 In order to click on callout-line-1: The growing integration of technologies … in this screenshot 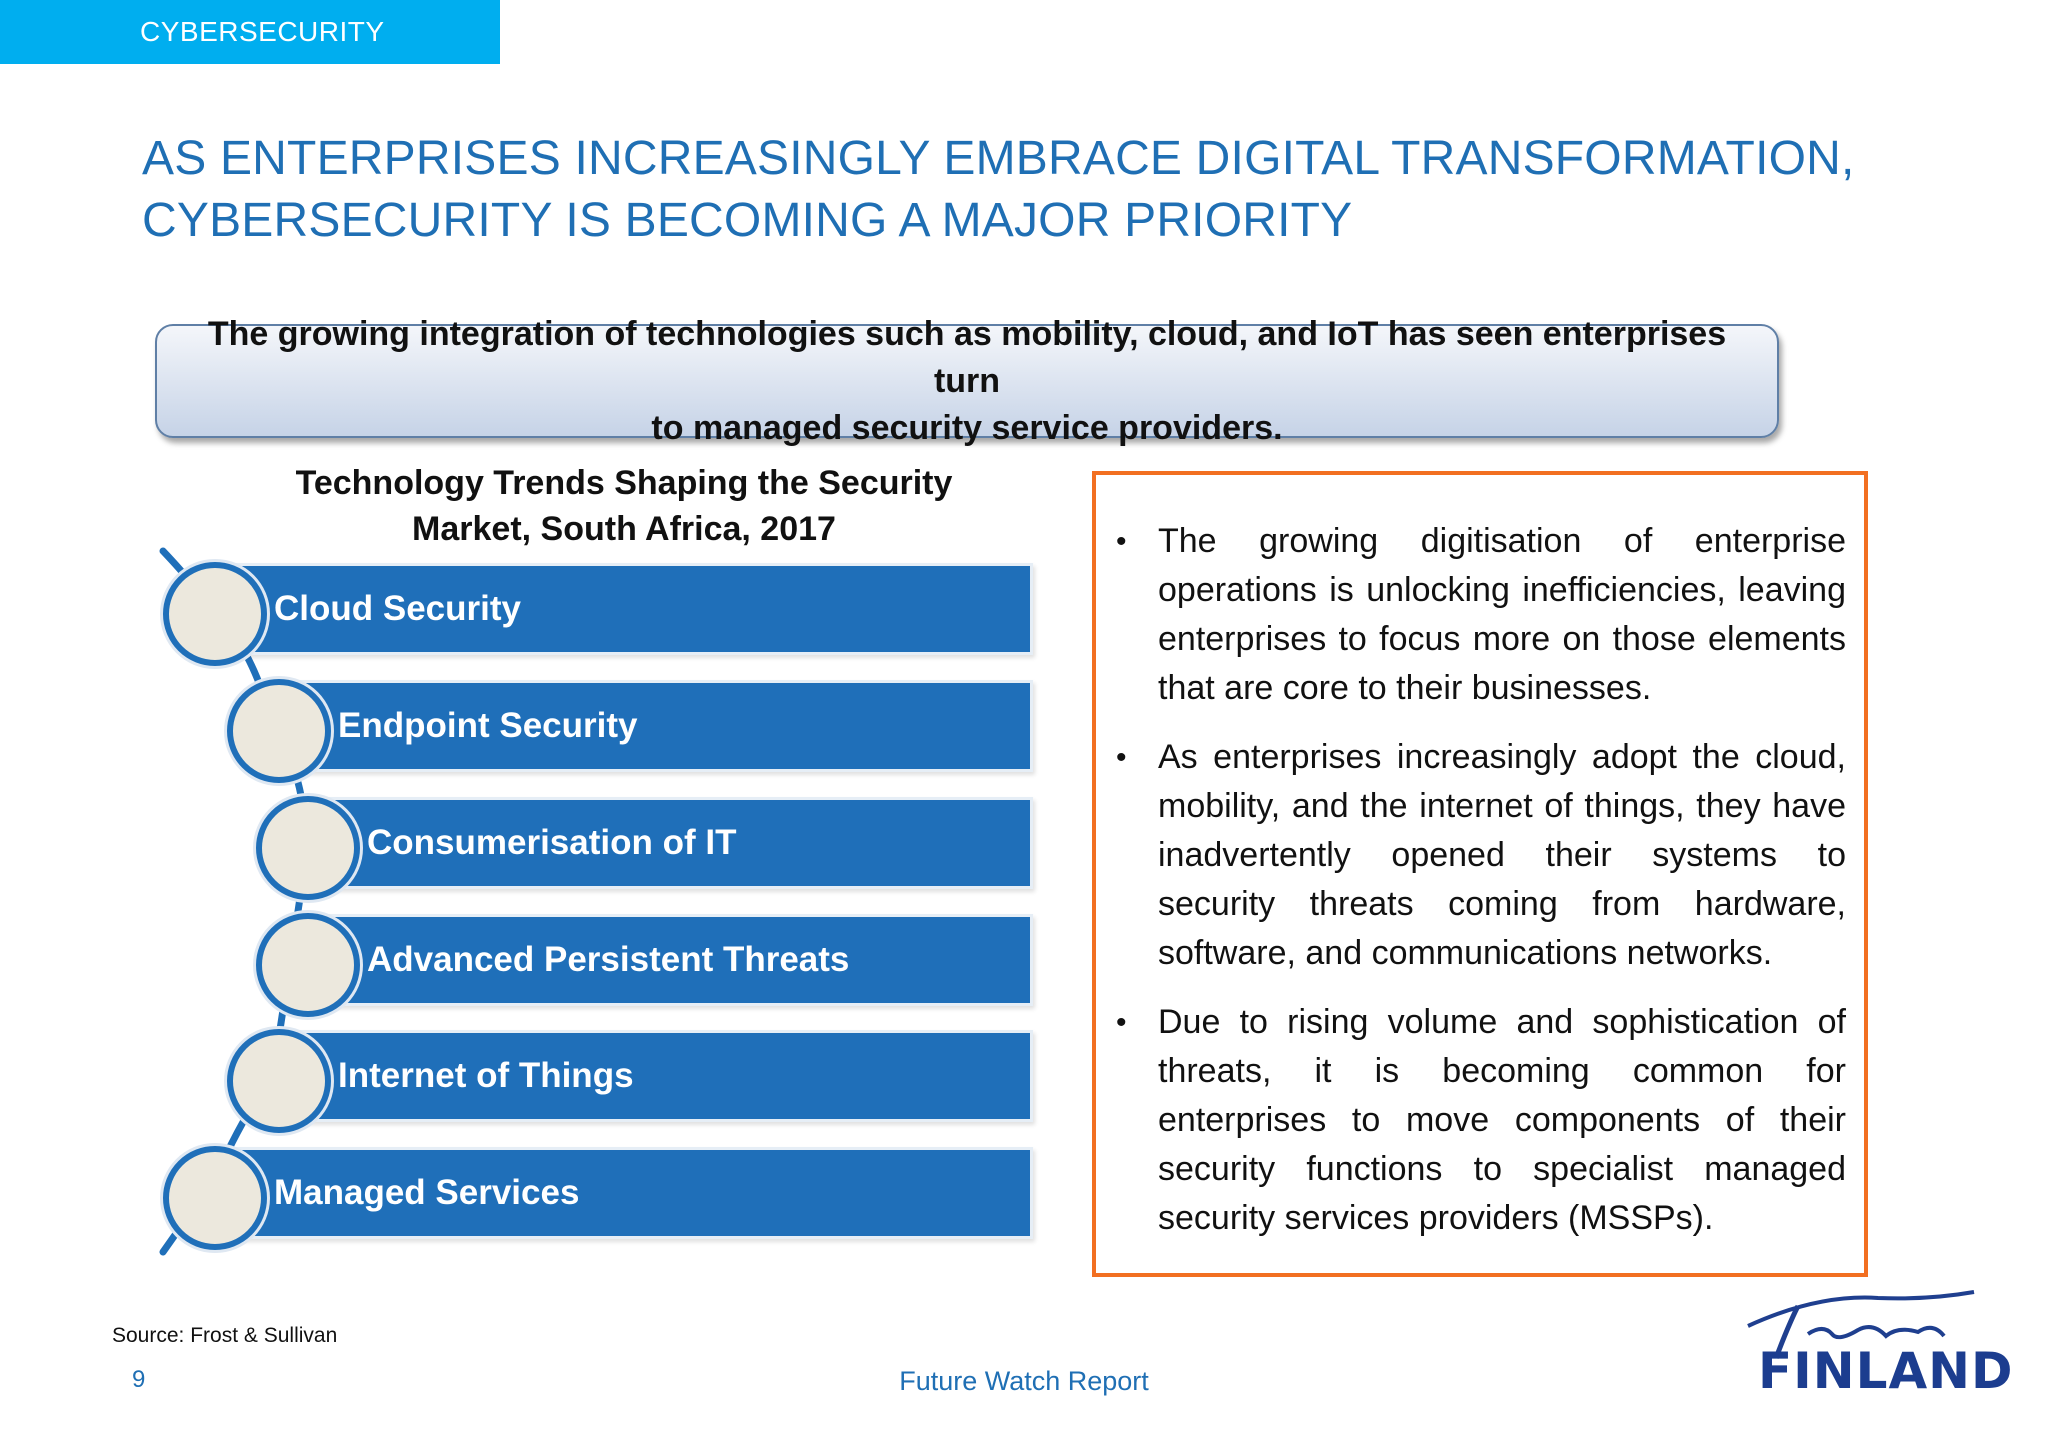, I will do `click(967, 357)`.